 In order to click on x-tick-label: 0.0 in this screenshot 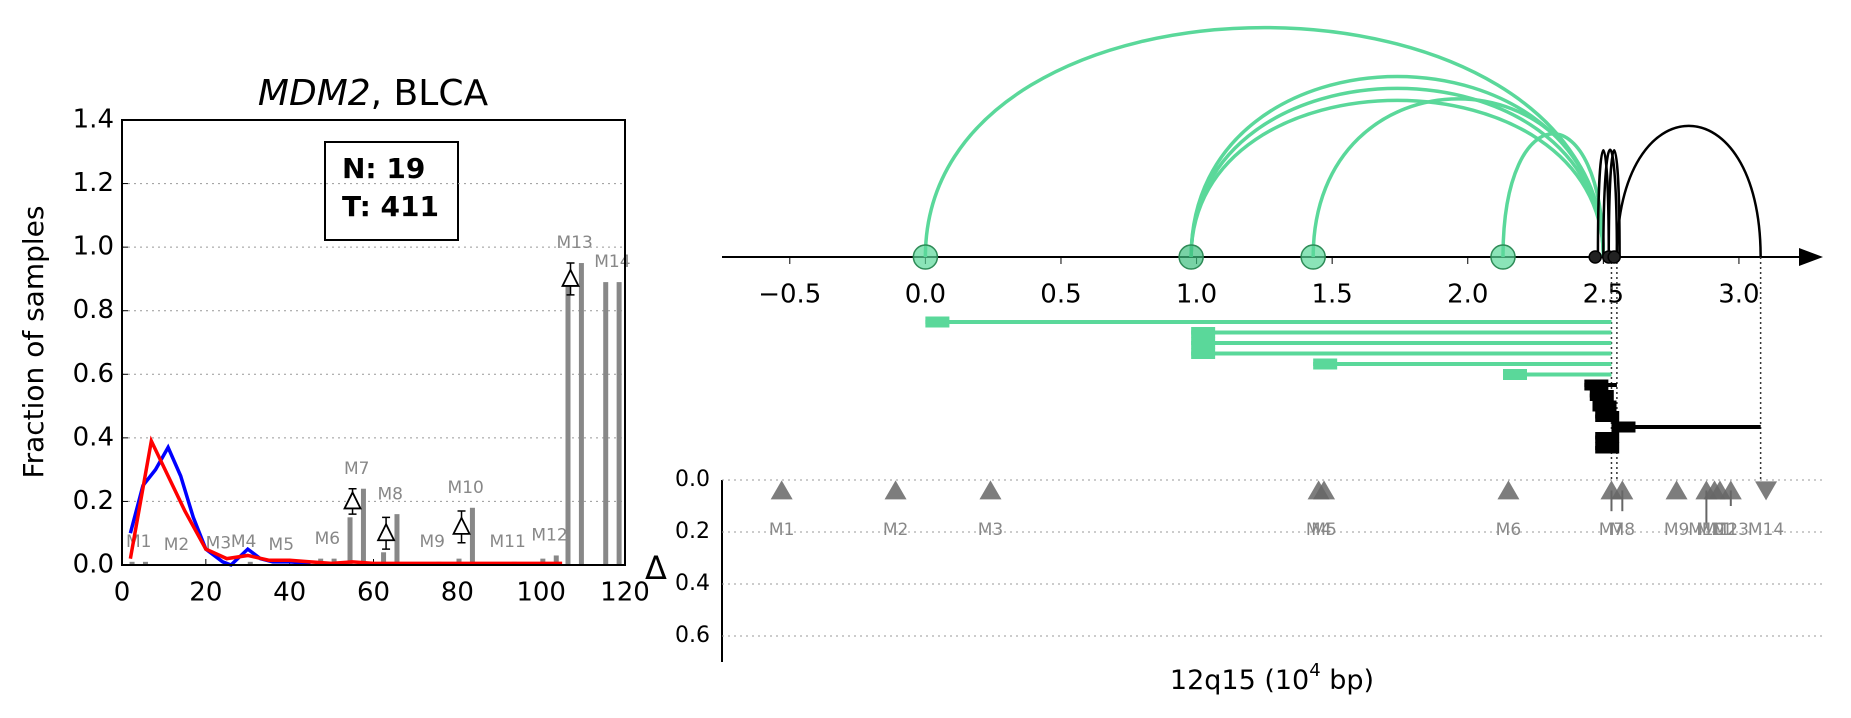, I will do `click(925, 295)`.